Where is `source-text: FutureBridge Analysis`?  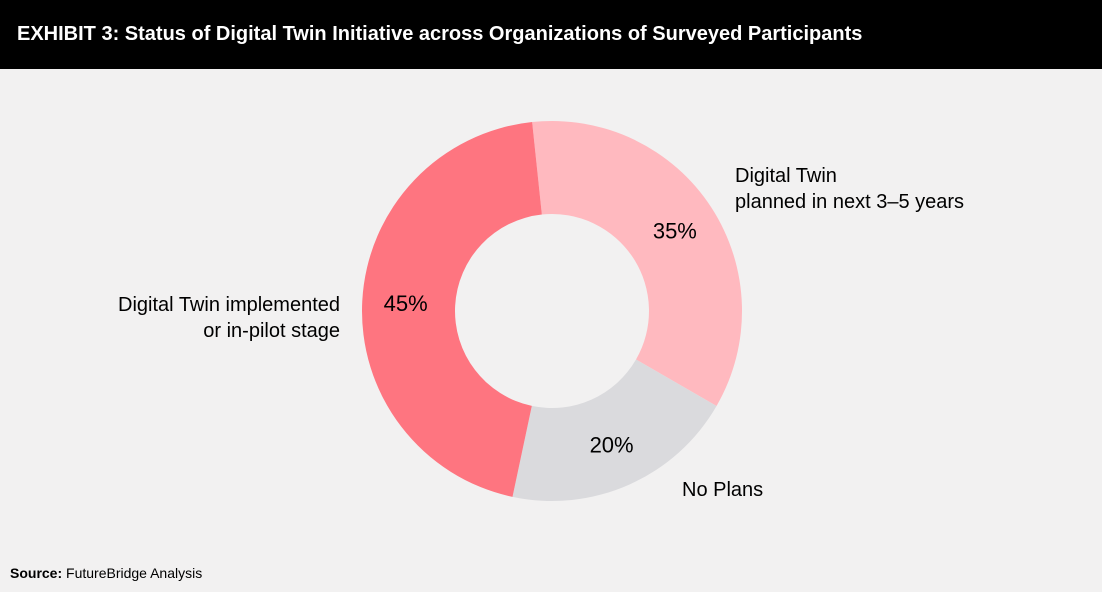
source-text: FutureBridge Analysis is located at coordinates (134, 573).